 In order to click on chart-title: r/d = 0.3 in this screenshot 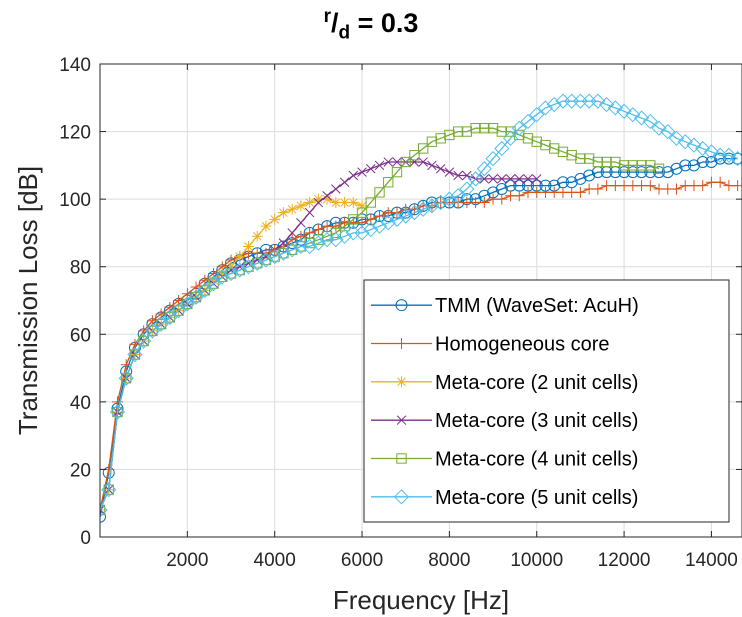, I will do `click(371, 25)`.